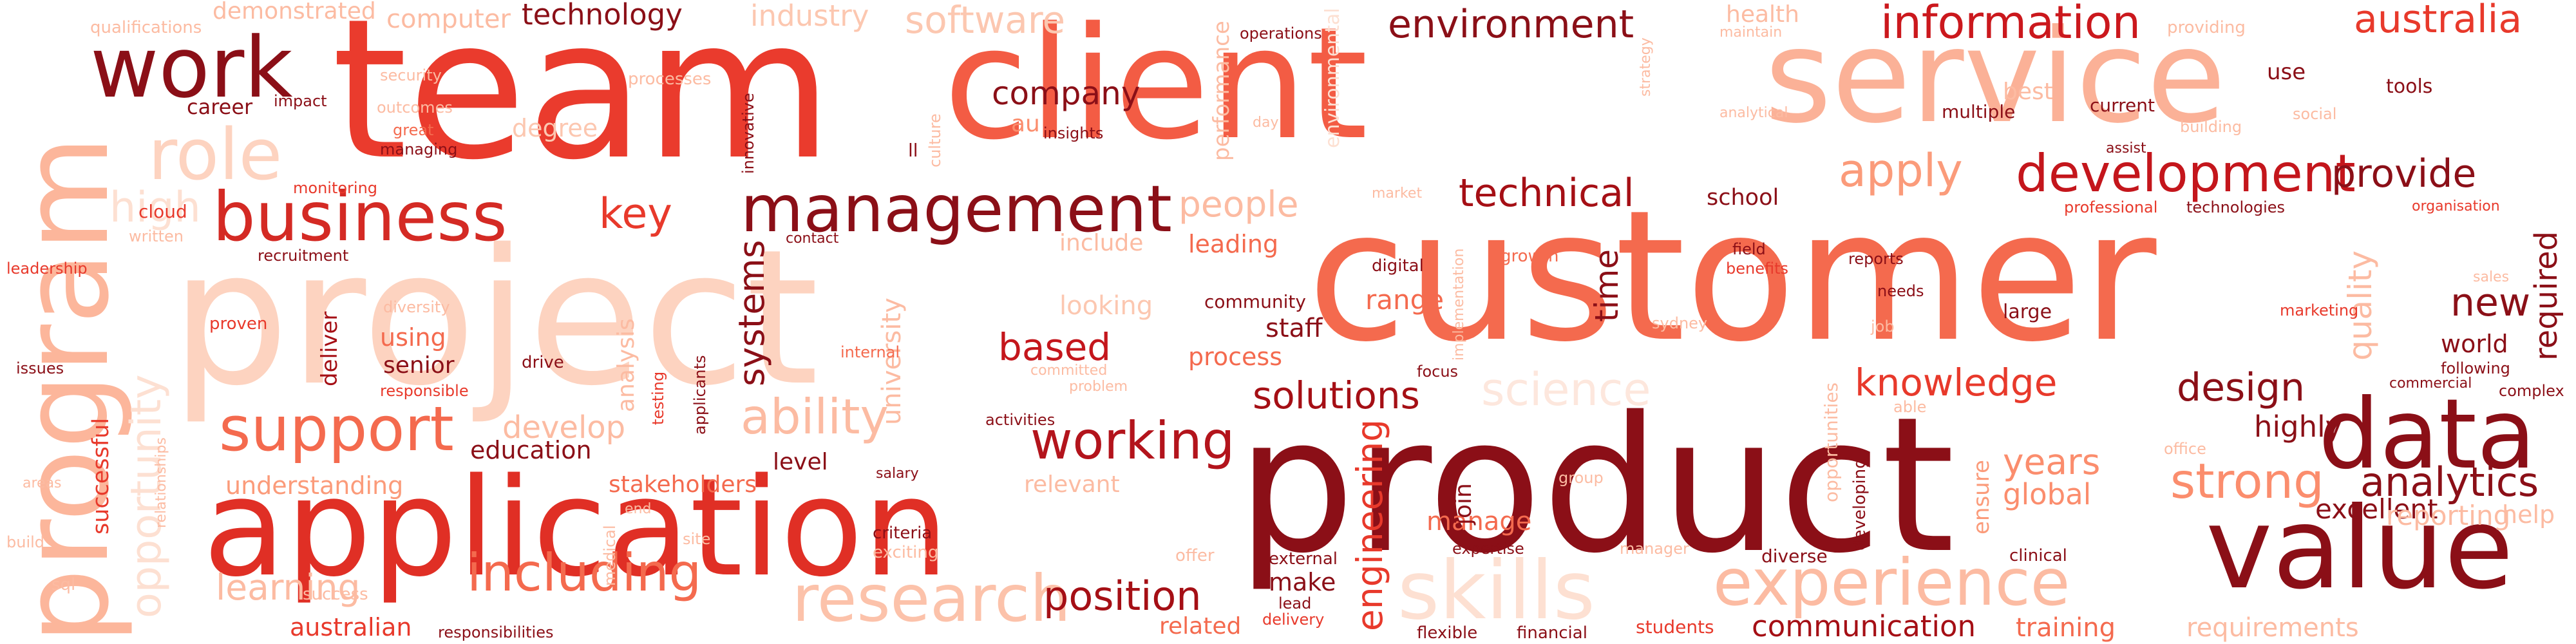 The width and height of the screenshot is (2576, 644). What do you see at coordinates (1448, 633) in the screenshot?
I see `word-flexible: flexible` at bounding box center [1448, 633].